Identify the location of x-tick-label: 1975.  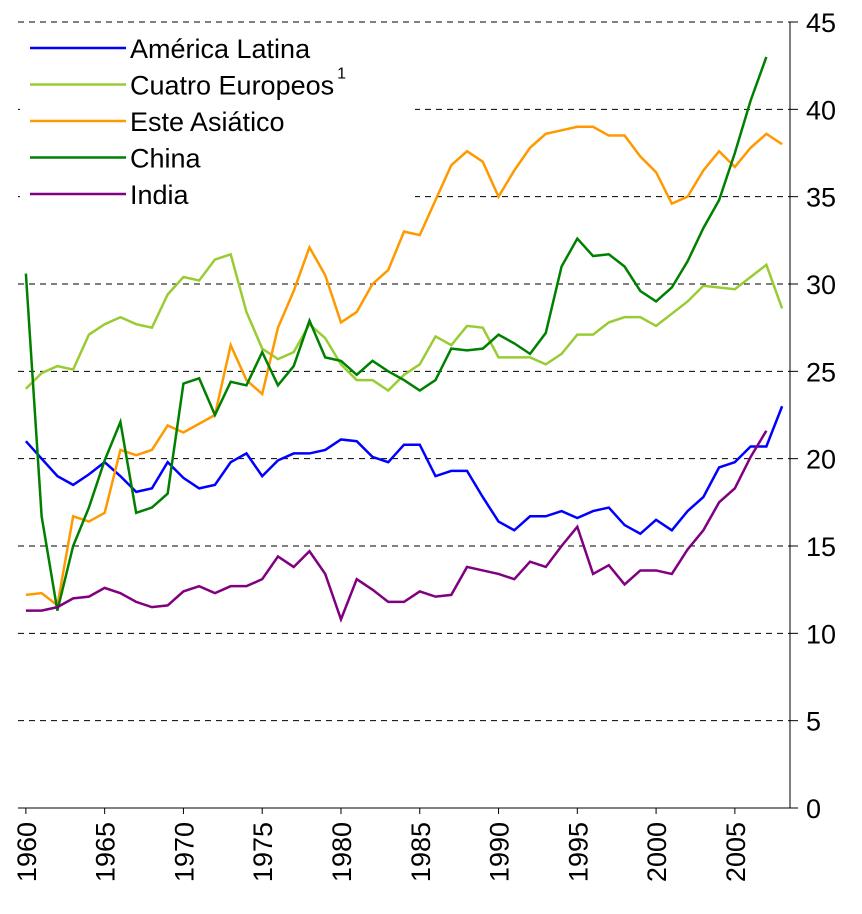
(263, 852).